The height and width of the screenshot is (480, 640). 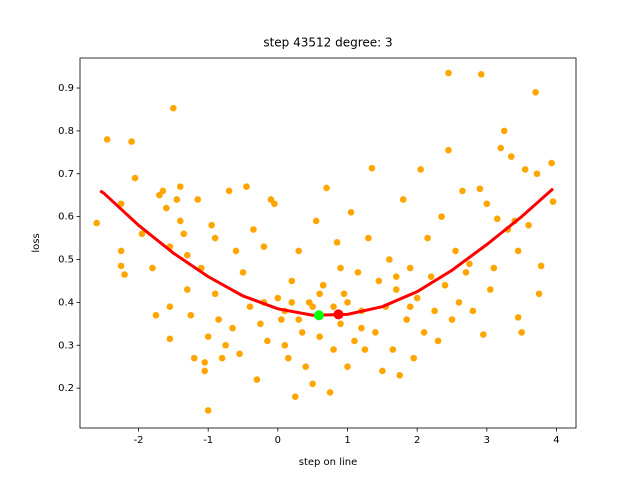 What do you see at coordinates (278, 440) in the screenshot?
I see `x-tick-label: 0` at bounding box center [278, 440].